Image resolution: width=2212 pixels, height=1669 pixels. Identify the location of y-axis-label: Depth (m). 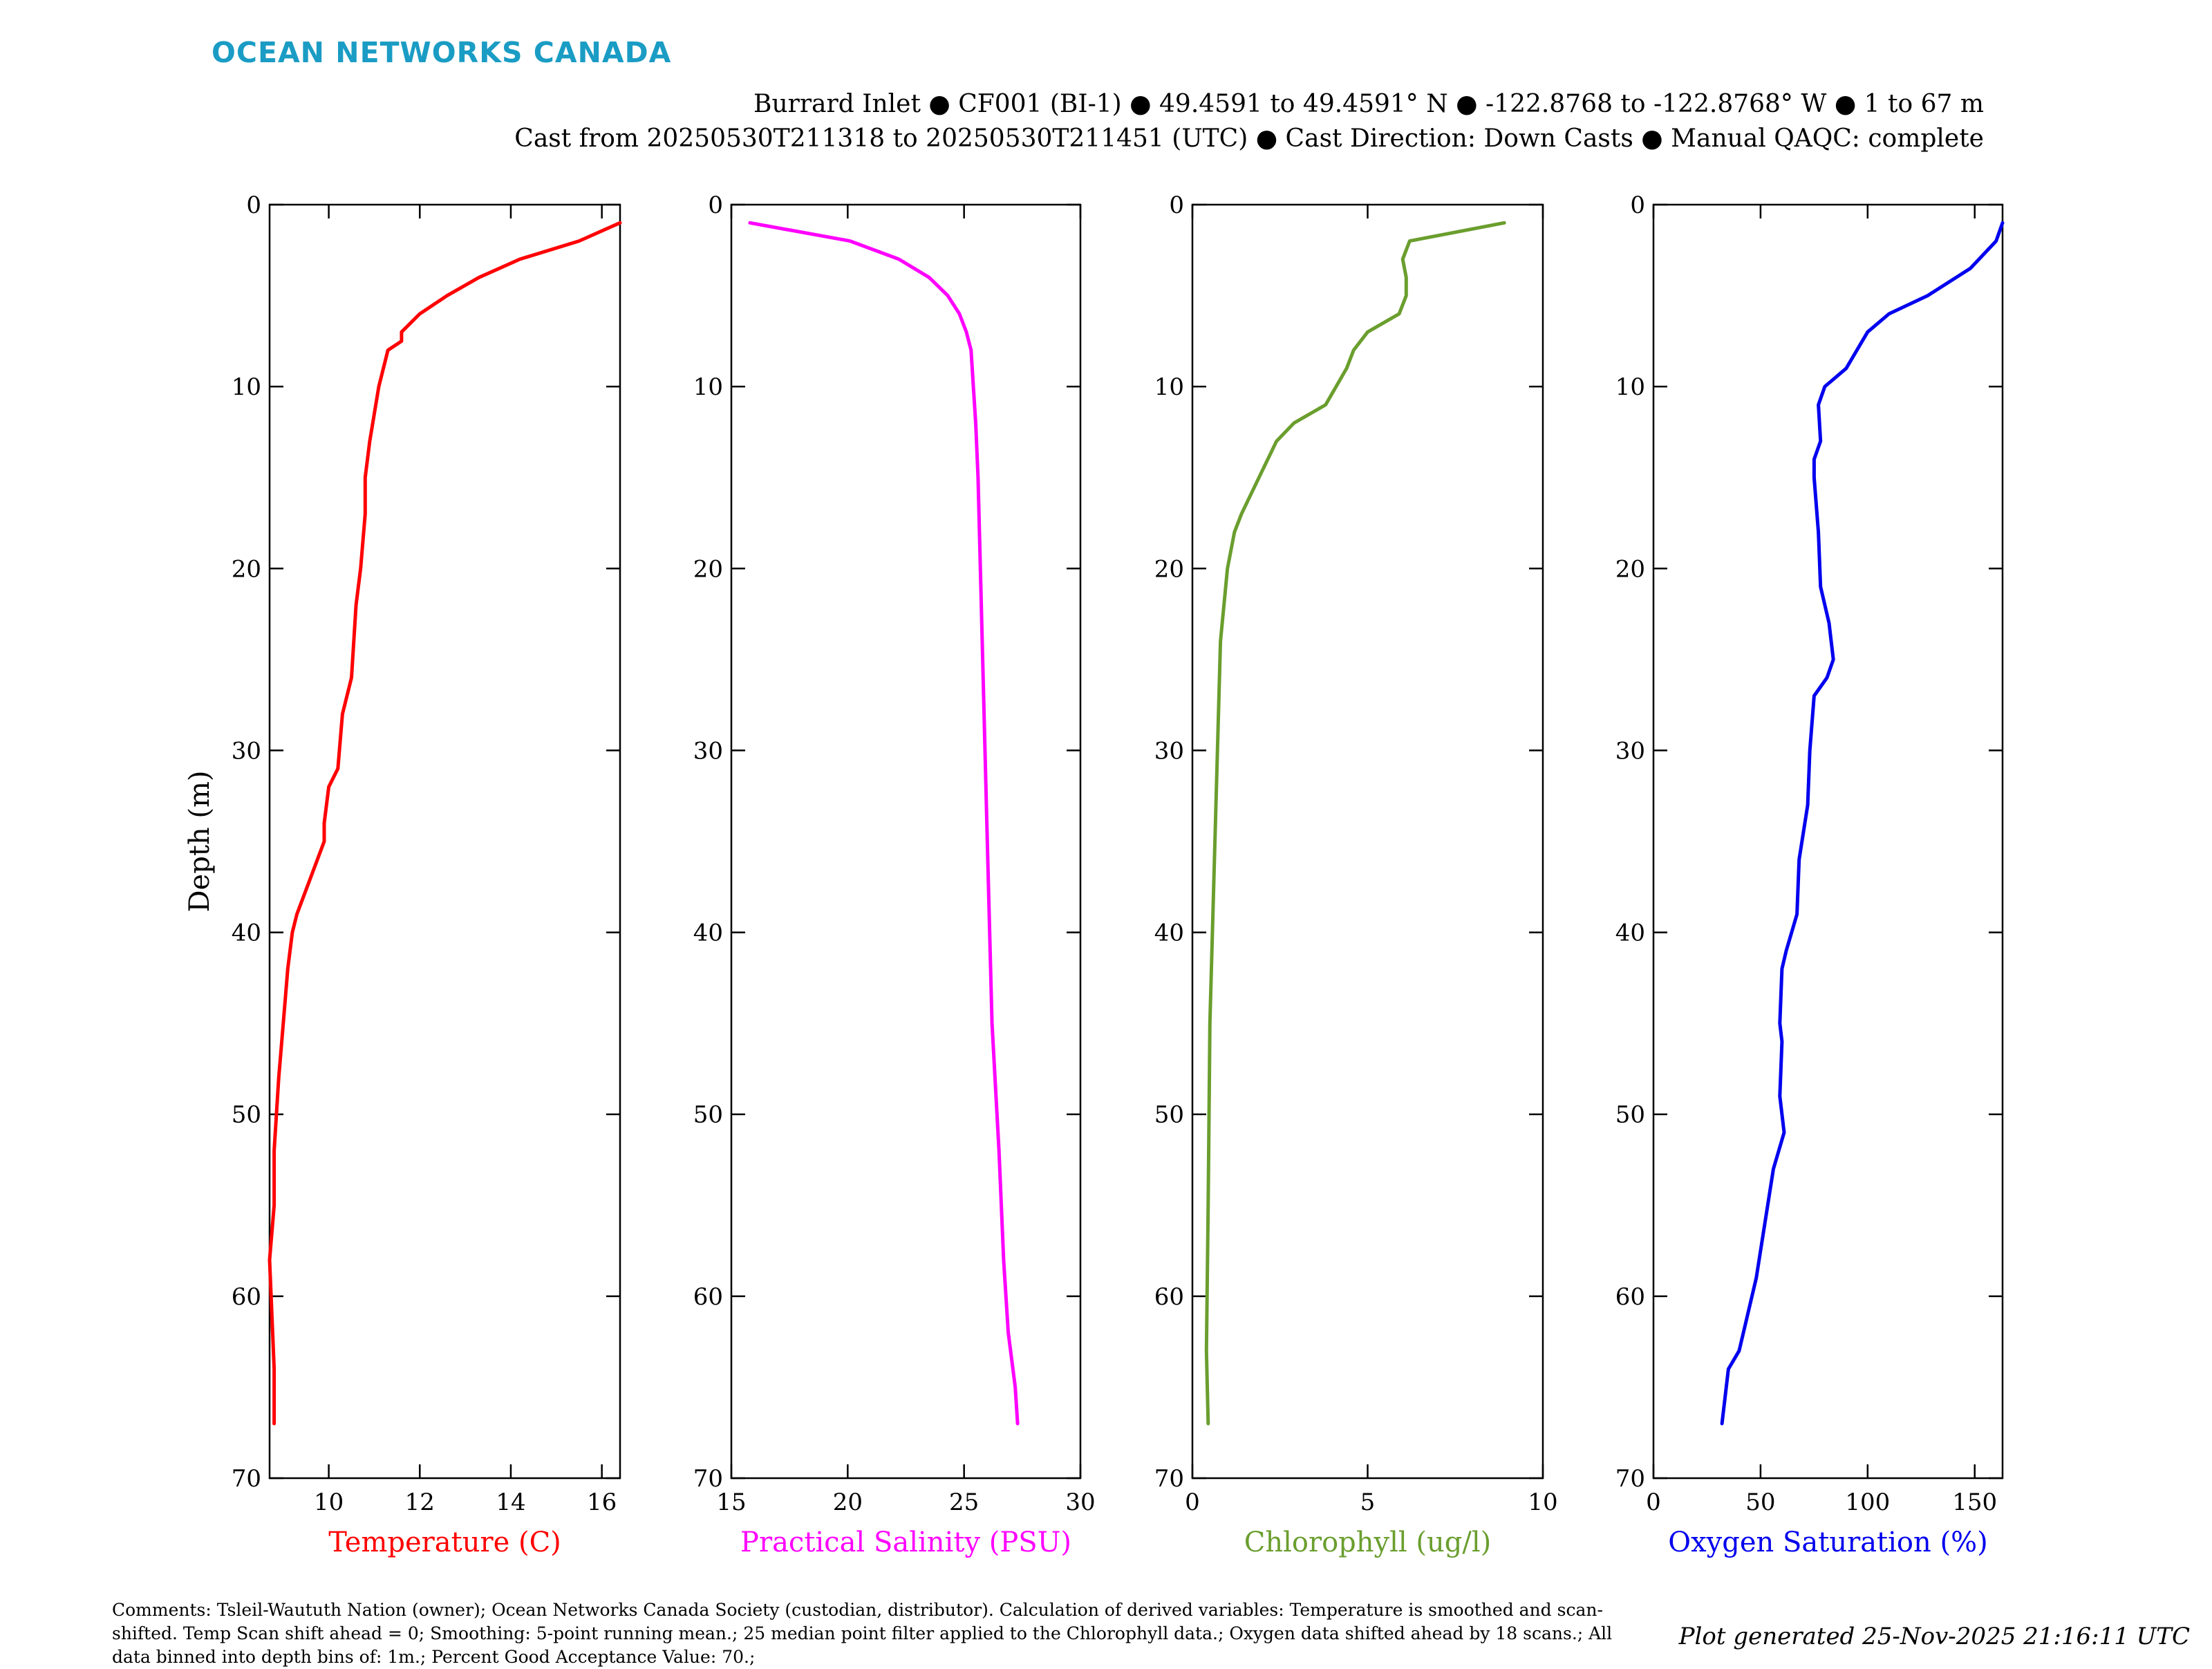
(200, 841).